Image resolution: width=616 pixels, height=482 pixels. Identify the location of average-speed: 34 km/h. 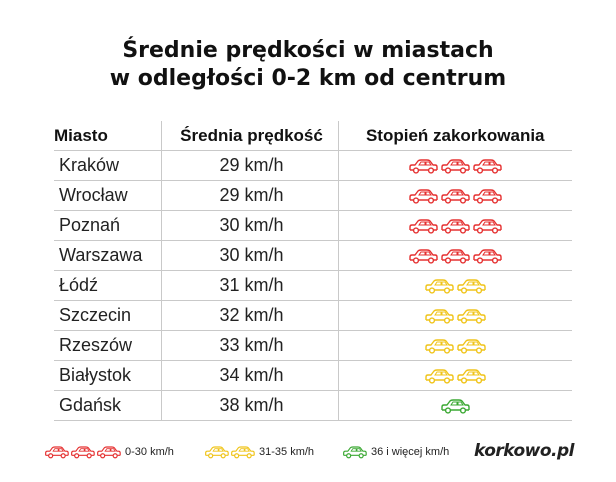
(249, 375).